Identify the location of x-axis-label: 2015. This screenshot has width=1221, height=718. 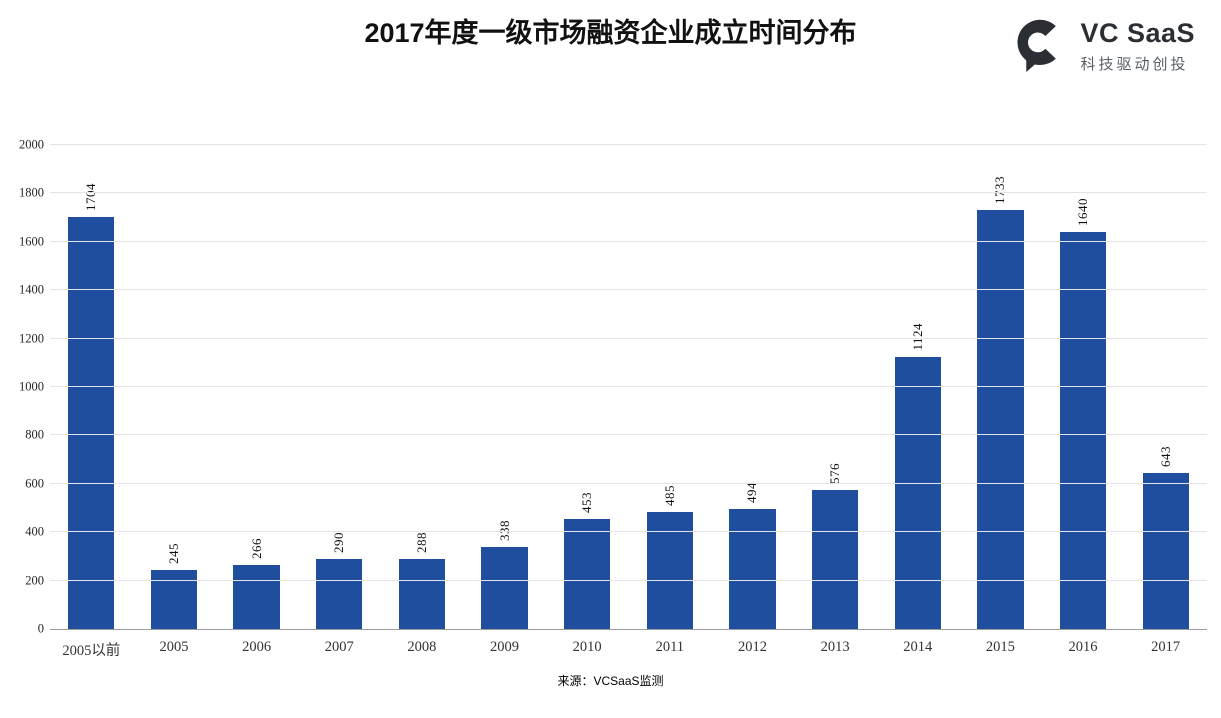
(1000, 647).